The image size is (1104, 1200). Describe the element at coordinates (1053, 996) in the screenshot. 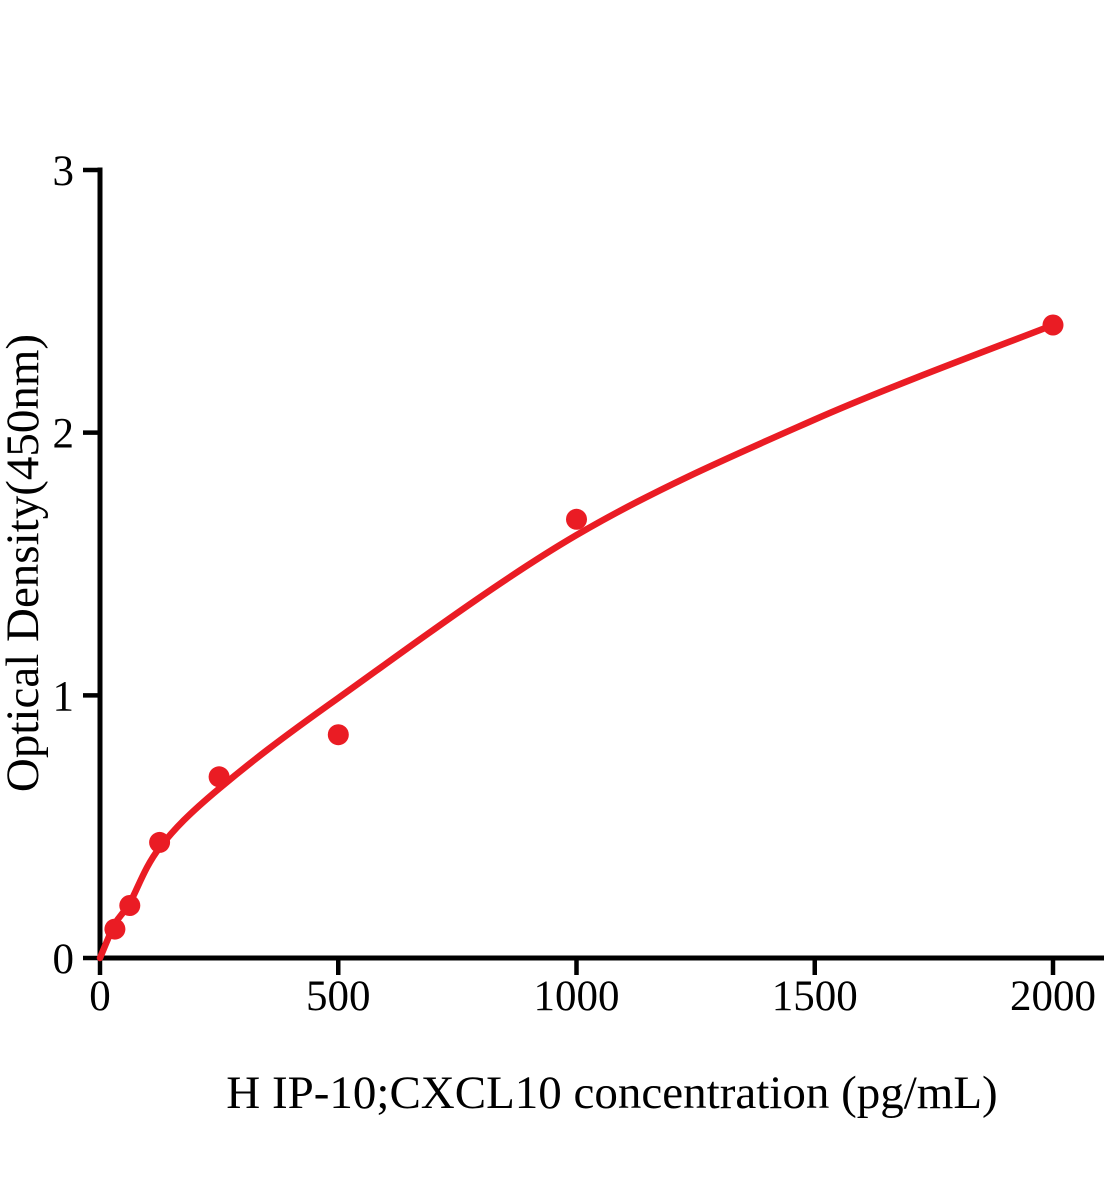

I see `x-tick-label: 2000` at that location.